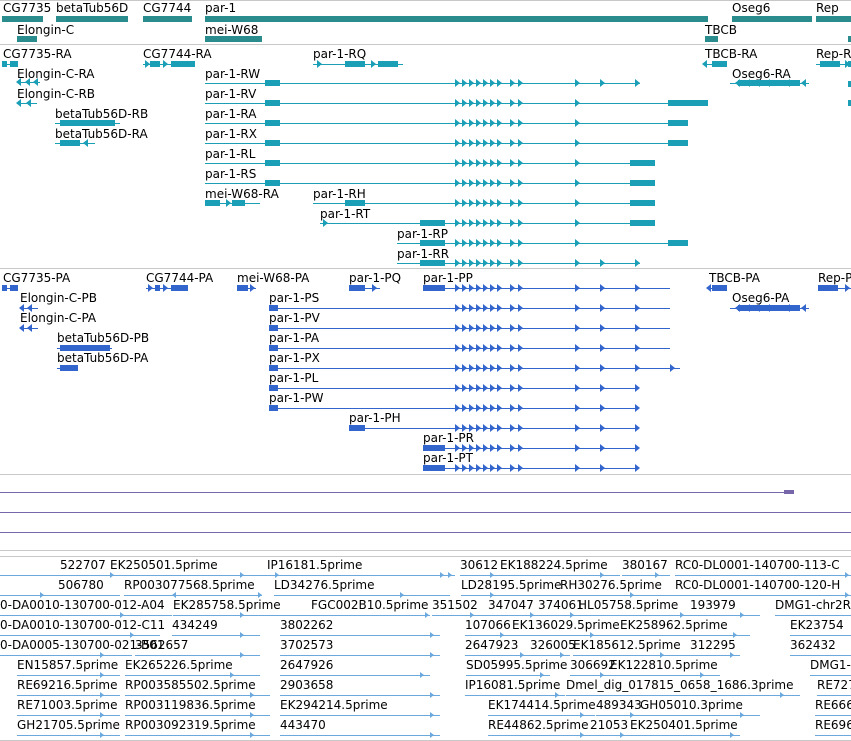 This screenshot has width=851, height=741. Describe the element at coordinates (180, 278) in the screenshot. I see `protein-label-cg7744-pa: CG7744-PA` at that location.